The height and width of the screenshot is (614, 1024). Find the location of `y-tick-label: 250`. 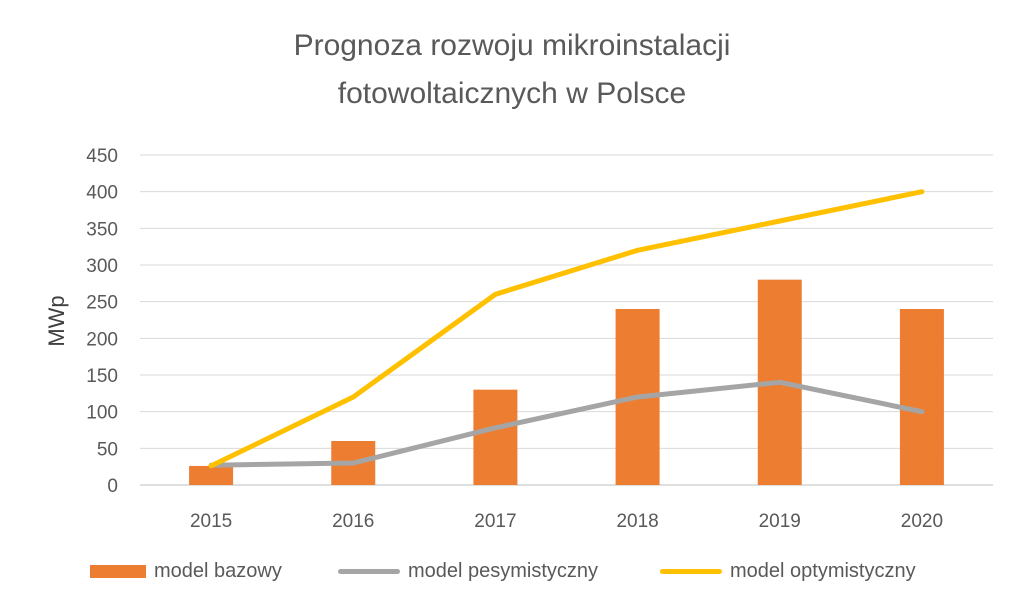

y-tick-label: 250 is located at coordinates (102, 303).